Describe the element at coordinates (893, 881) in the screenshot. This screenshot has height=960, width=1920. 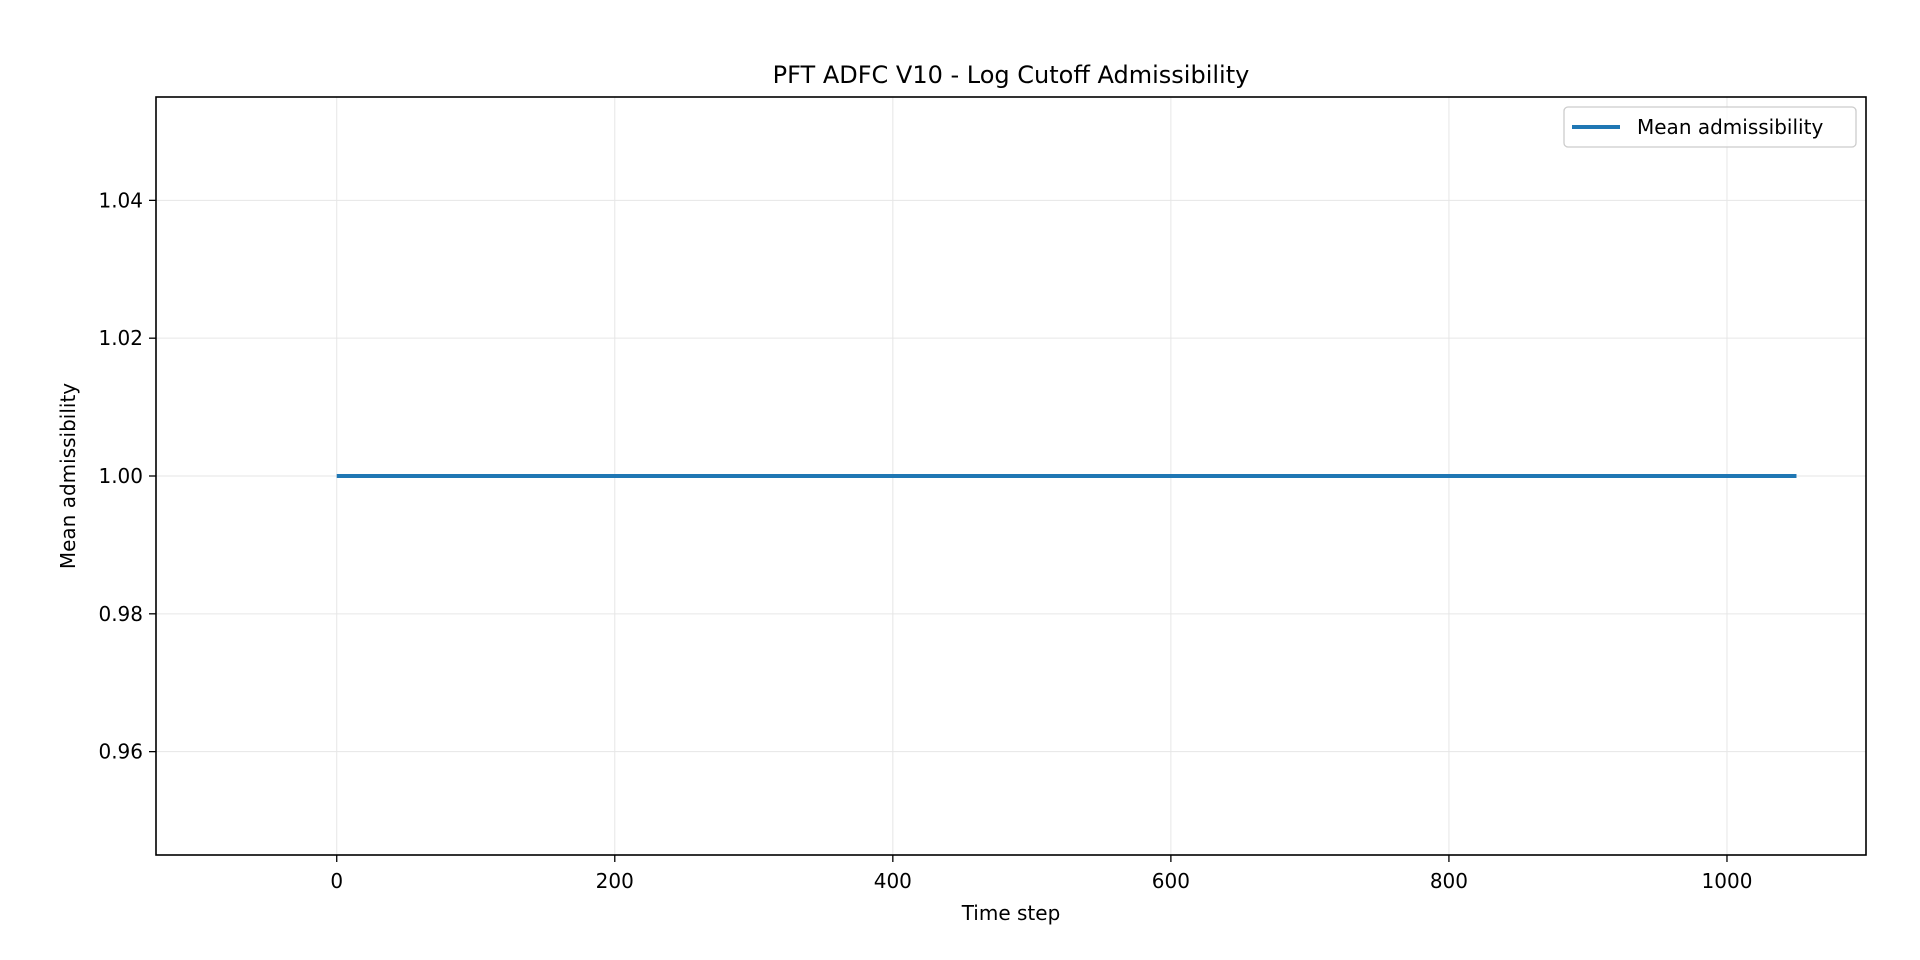
I see `x-tick-label: 400` at that location.